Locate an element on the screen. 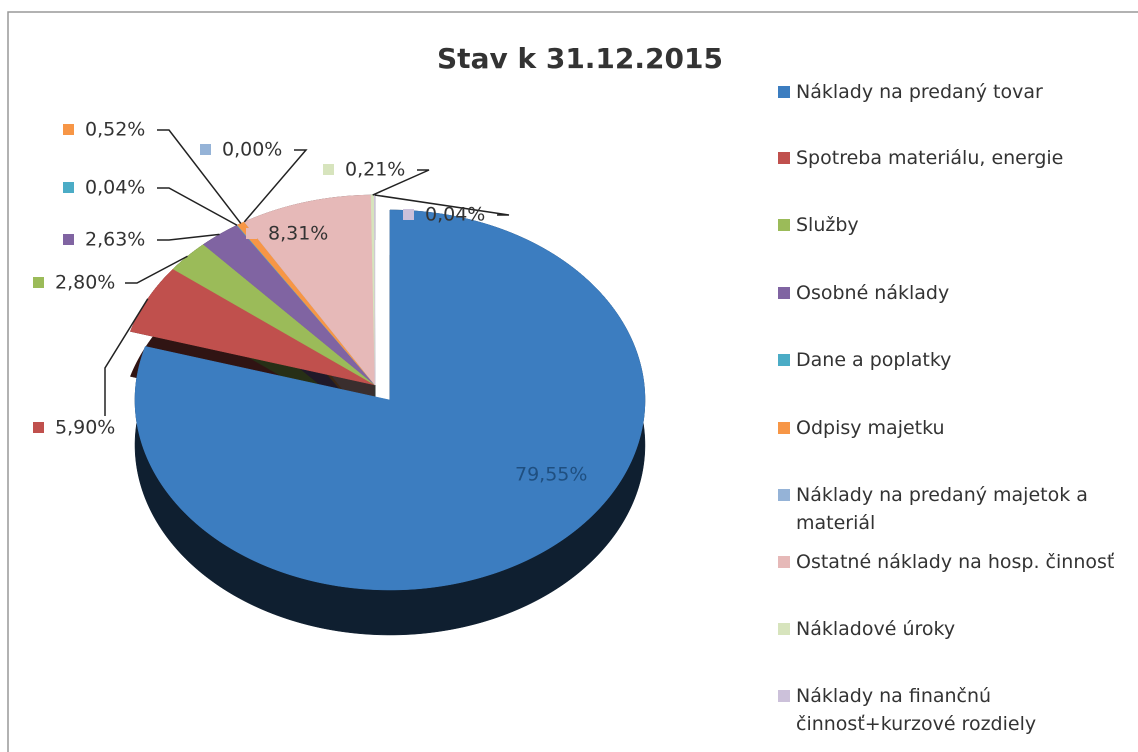 The image size is (1138, 752). legend-item: Náklady na predaný tovar is located at coordinates (952, 92).